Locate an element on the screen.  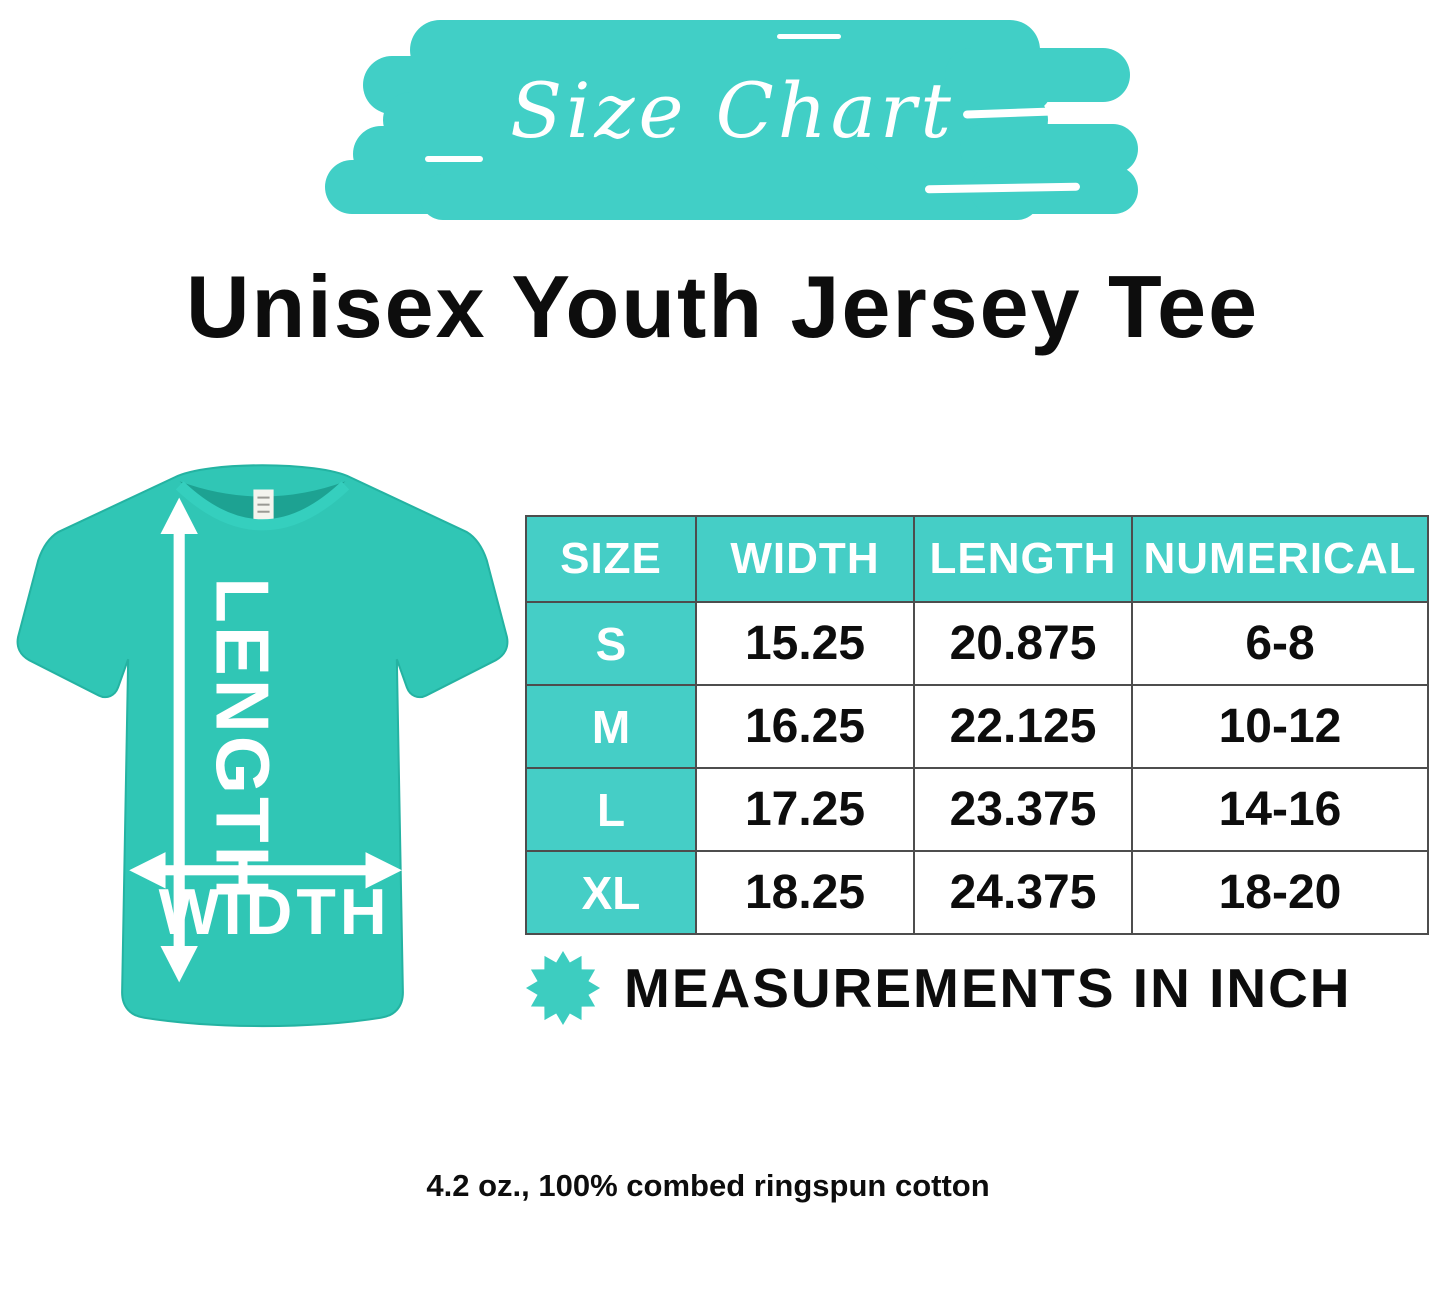
table-row-l: L 17.25 23.375 14-16 is located at coordinates (977, 809).